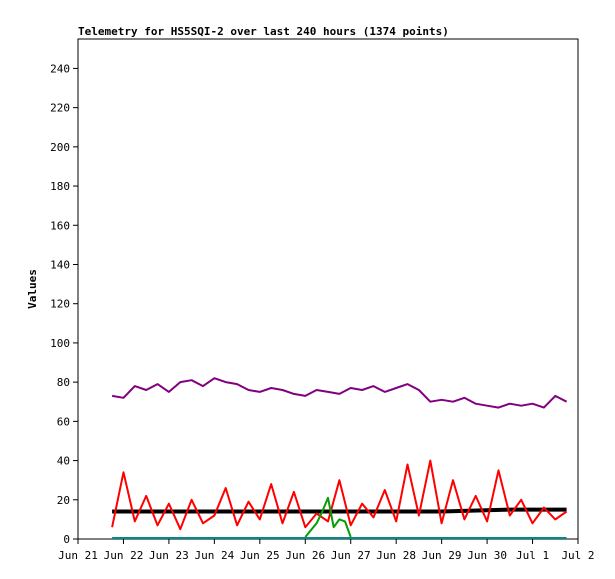 The image size is (615, 579). Describe the element at coordinates (260, 555) in the screenshot. I see `x-tick-label: Jun 25` at that location.